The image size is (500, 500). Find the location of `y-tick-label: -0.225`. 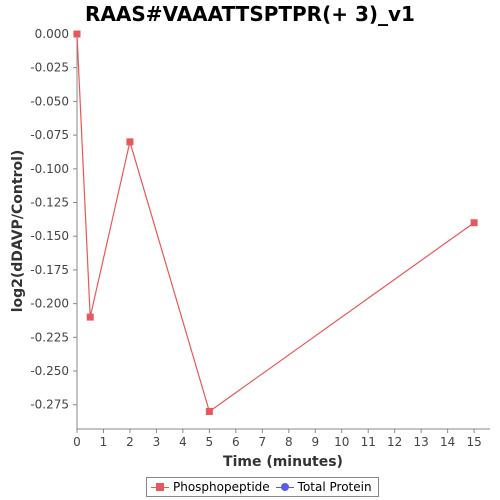

y-tick-label: -0.225 is located at coordinates (49, 337).